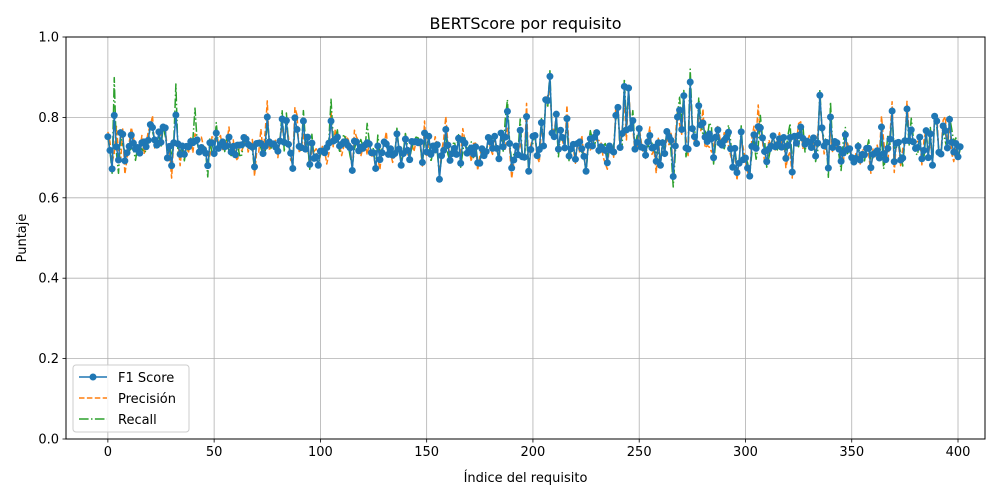  What do you see at coordinates (48, 440) in the screenshot?
I see `y-tick-label: 0.0` at bounding box center [48, 440].